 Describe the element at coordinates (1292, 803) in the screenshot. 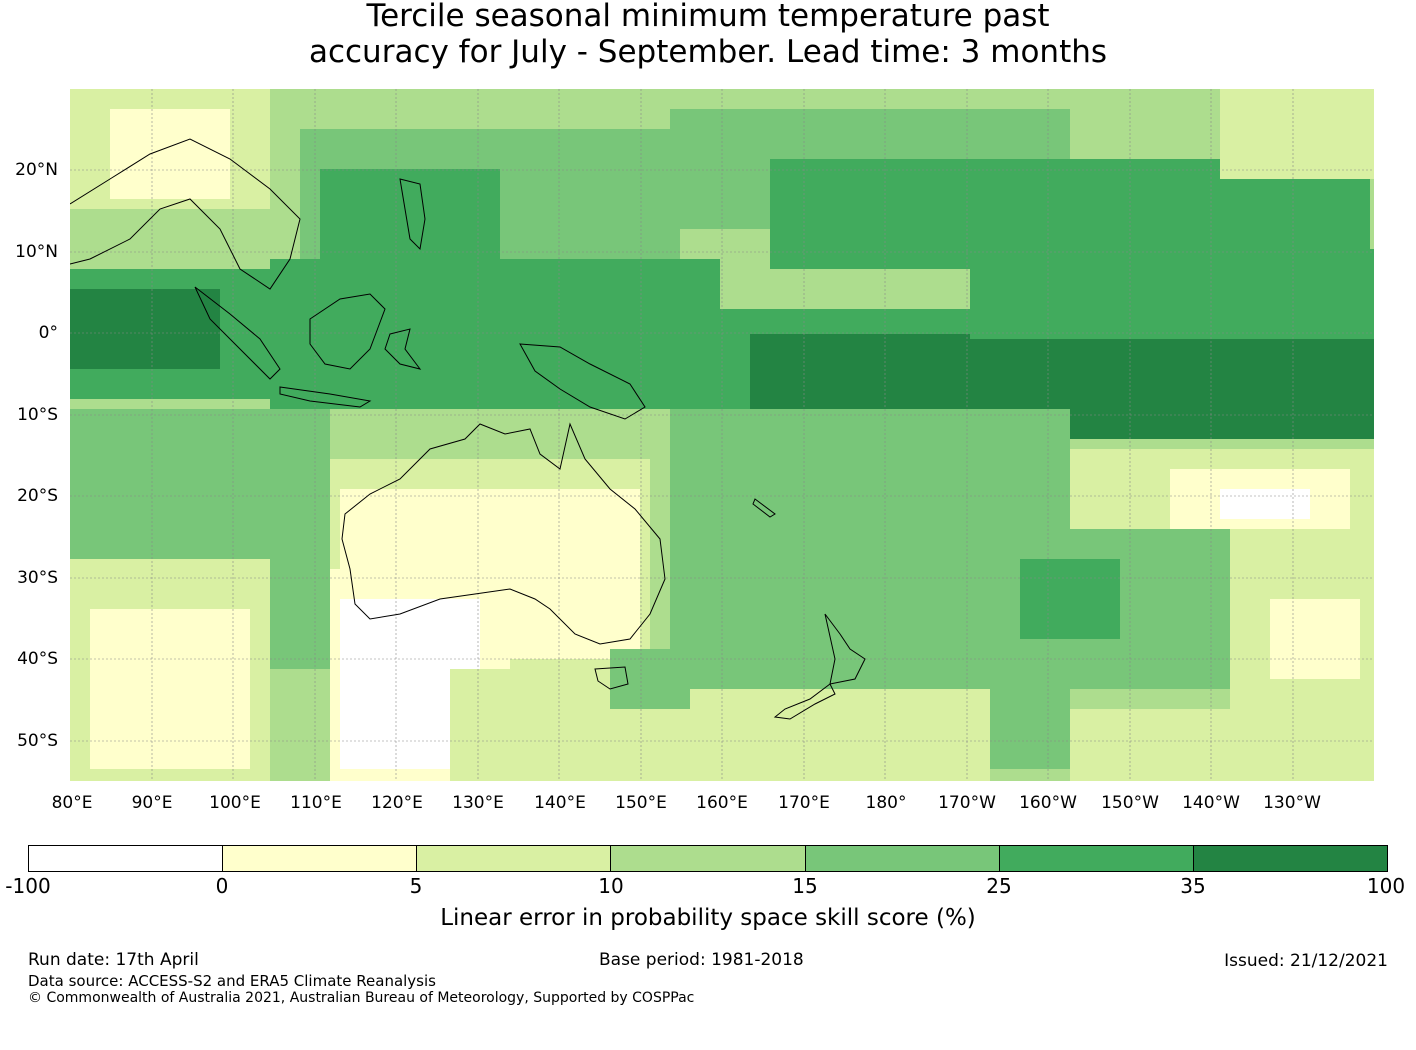

I see `lon-label-130w: 130°W` at that location.